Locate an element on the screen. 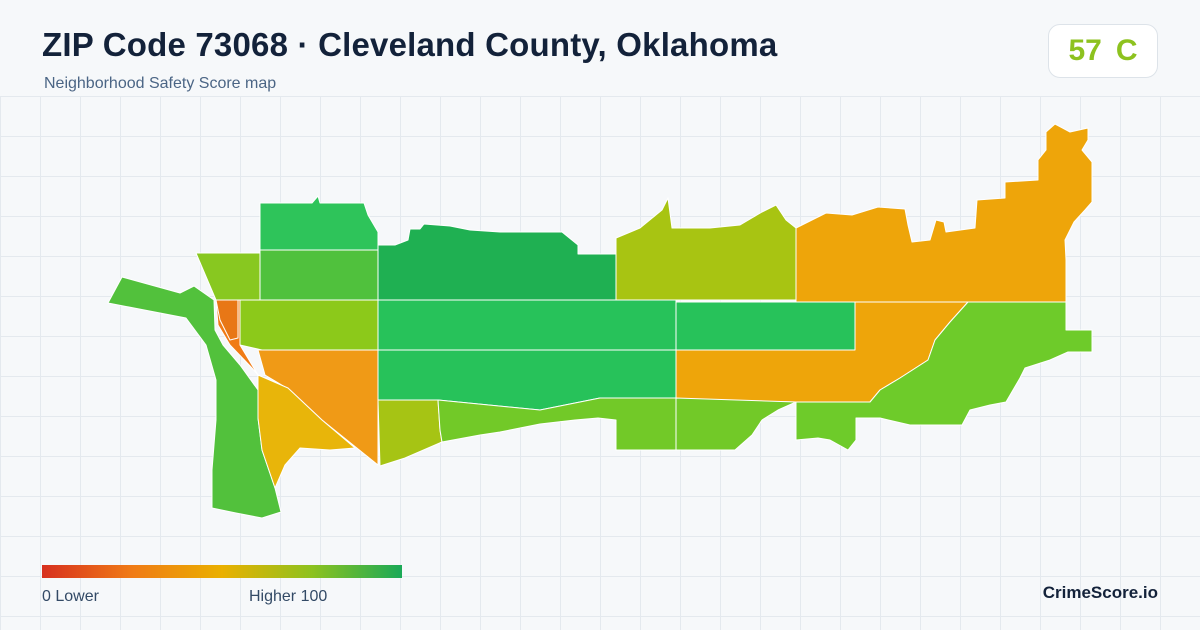 Image resolution: width=1200 pixels, height=630 pixels. legend-high-label: Higher 100 is located at coordinates (288, 596).